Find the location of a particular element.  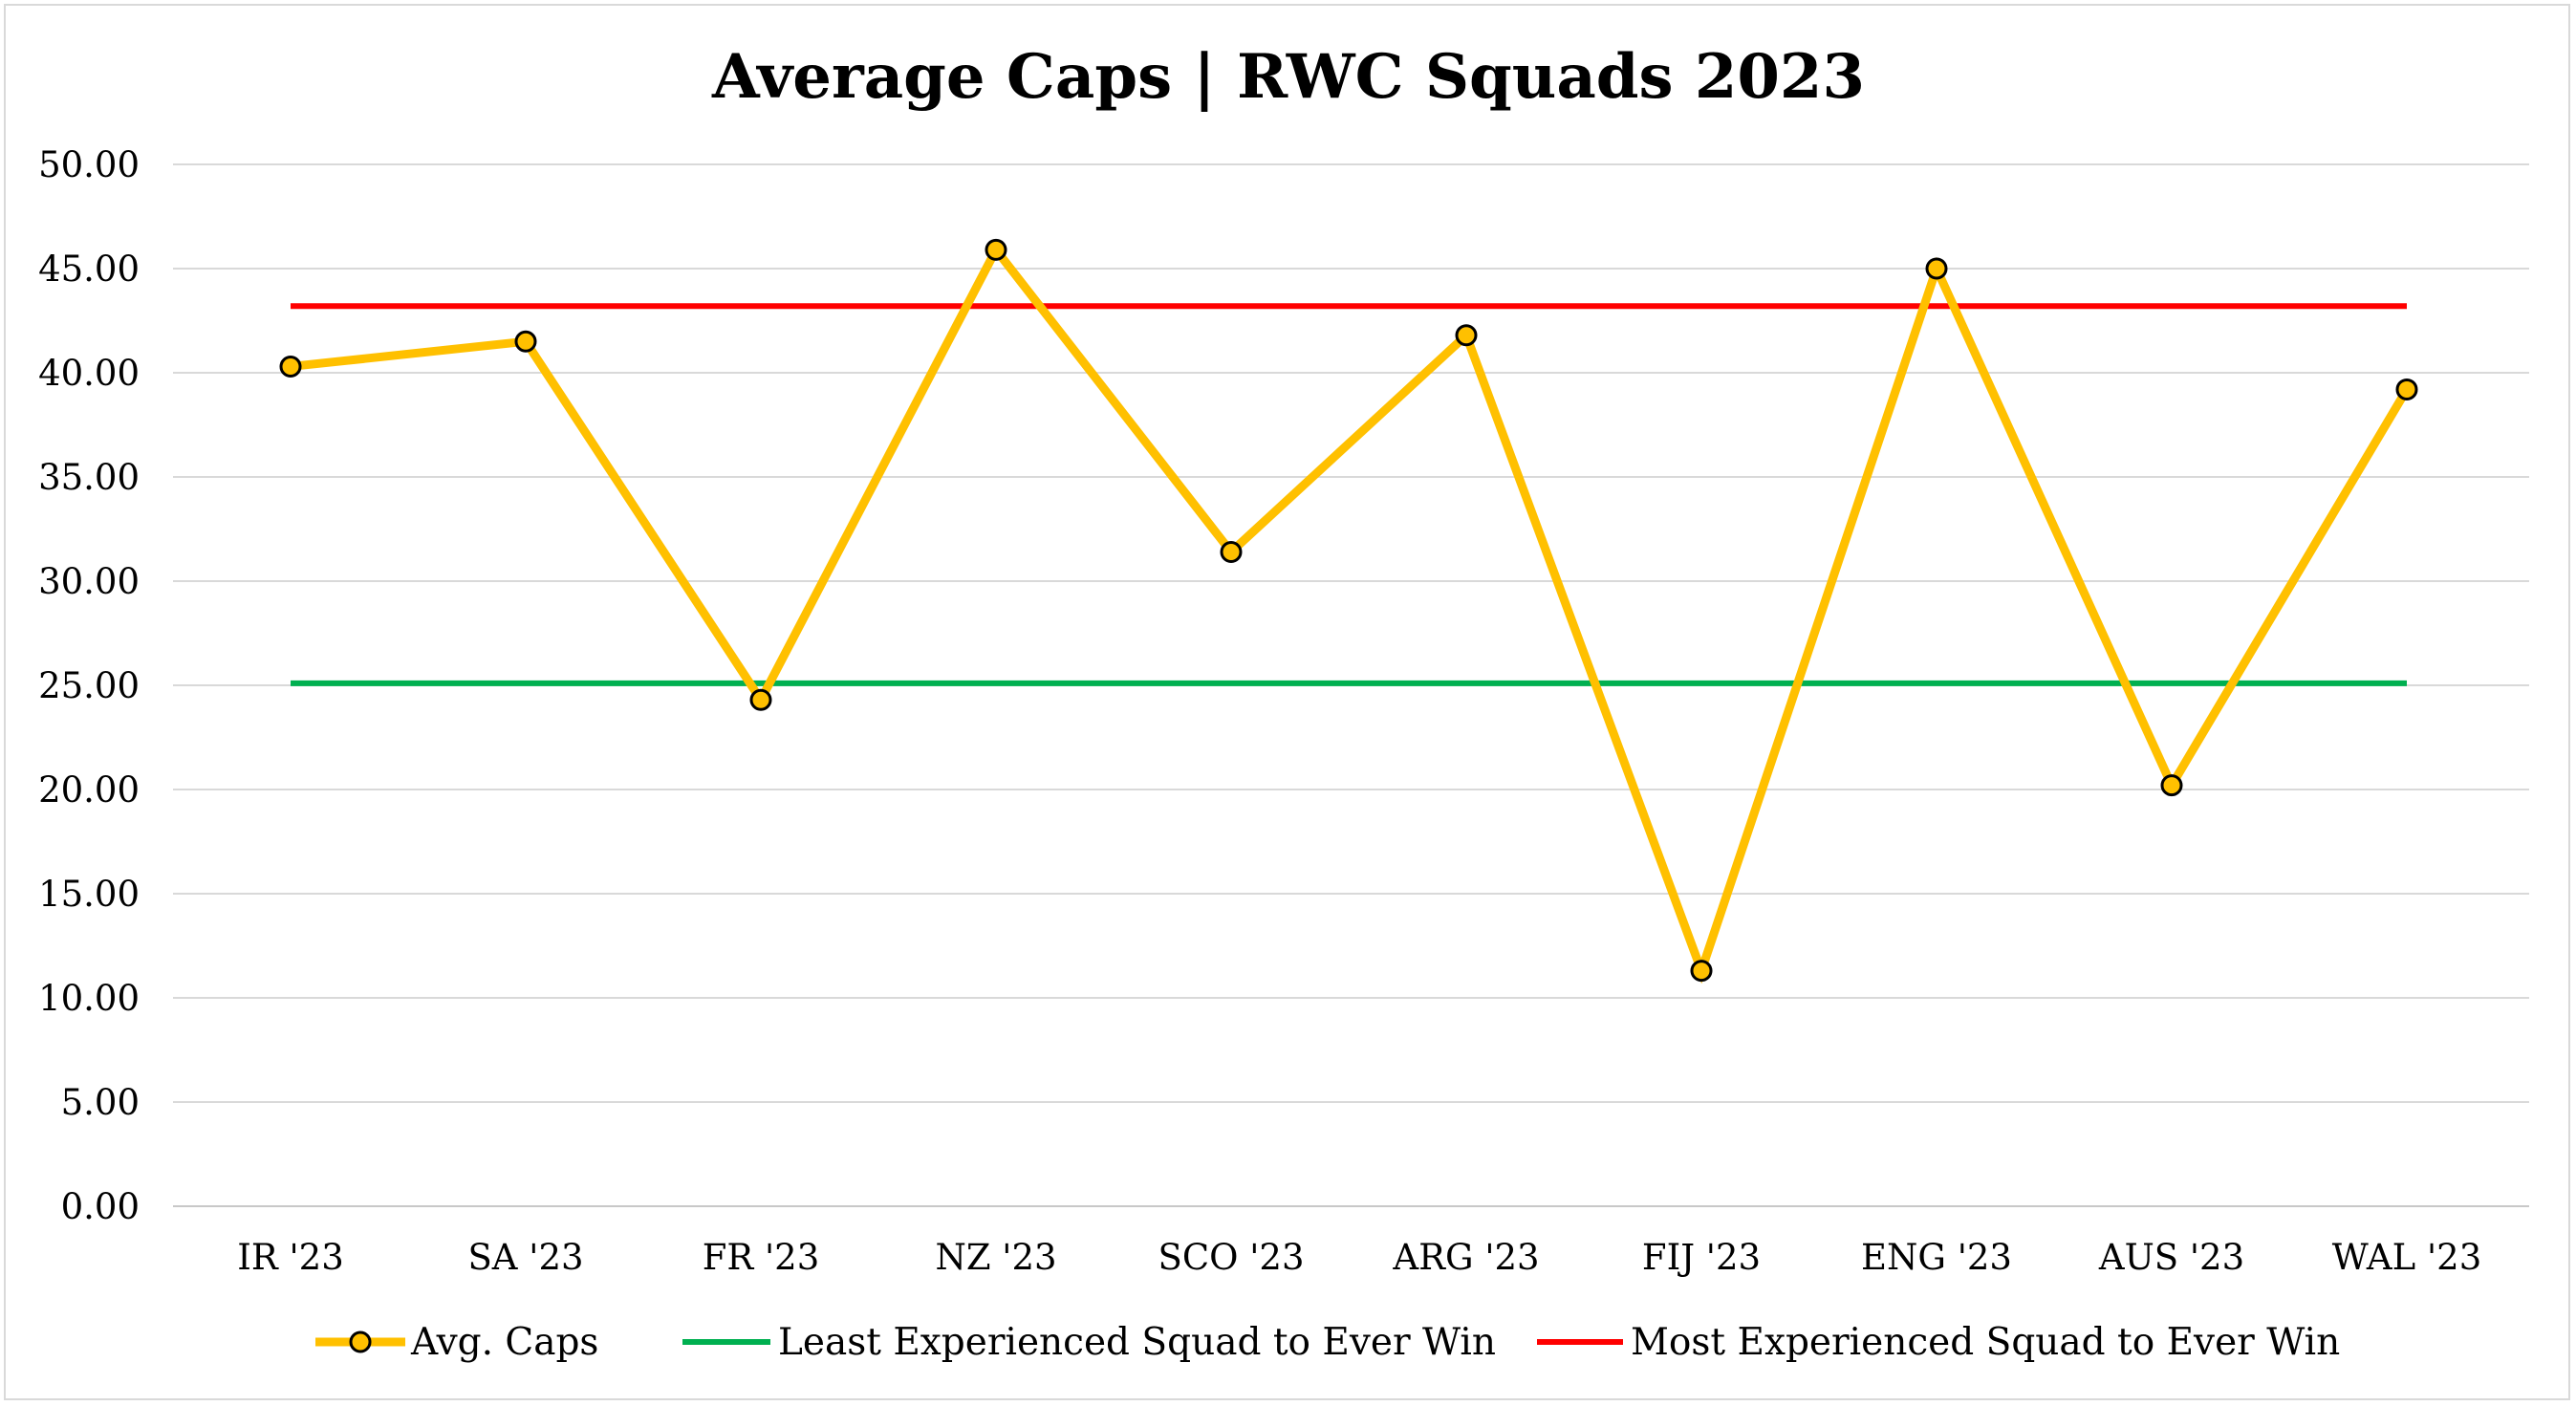

x-tick-label: WAL '23 is located at coordinates (2407, 1257).